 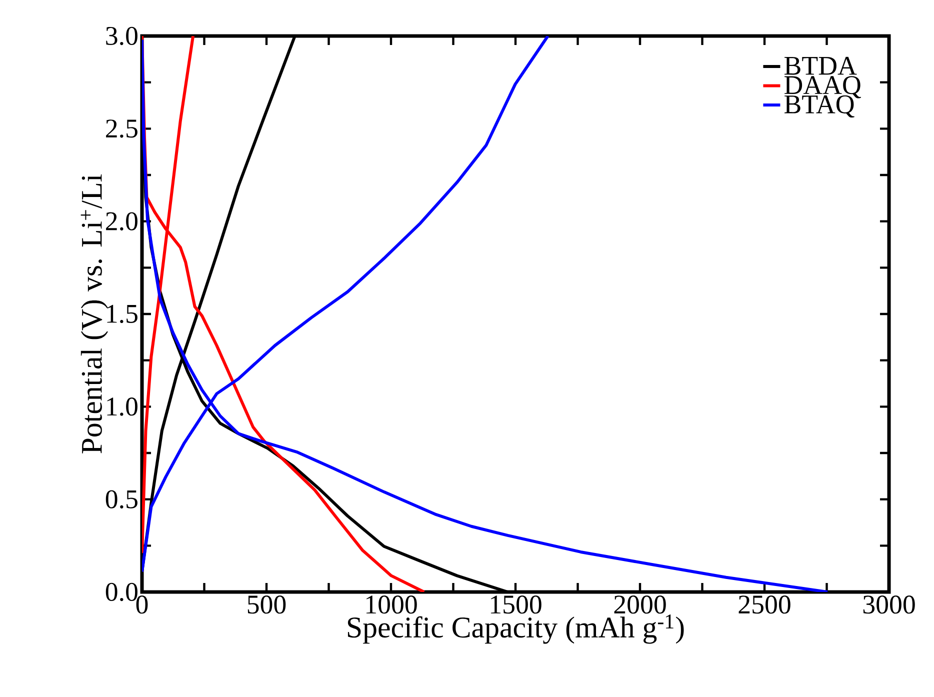 I want to click on x-tick-label: 2000, so click(x=640, y=605).